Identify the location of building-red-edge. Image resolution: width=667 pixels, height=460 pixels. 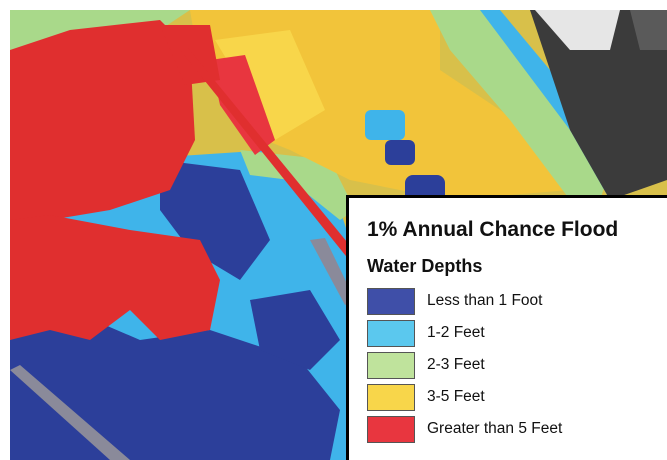
(242, 105).